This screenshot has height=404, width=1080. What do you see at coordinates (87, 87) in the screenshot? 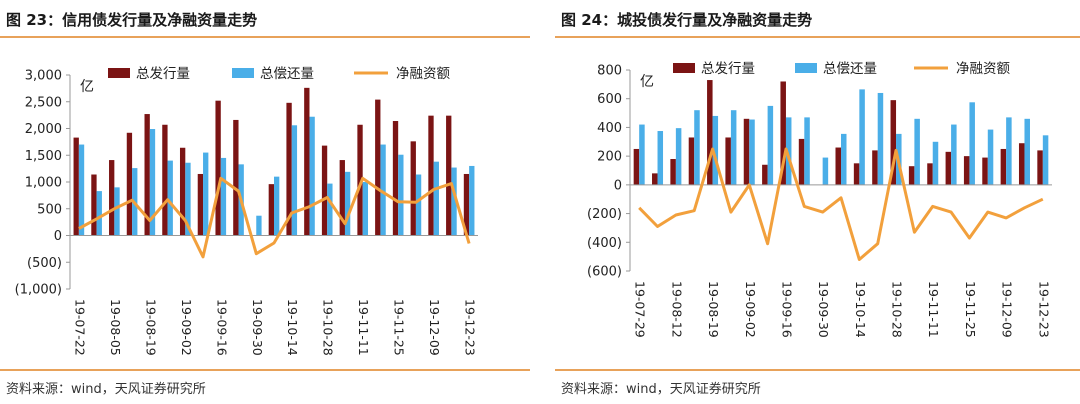
I see `unit-label: 亿` at bounding box center [87, 87].